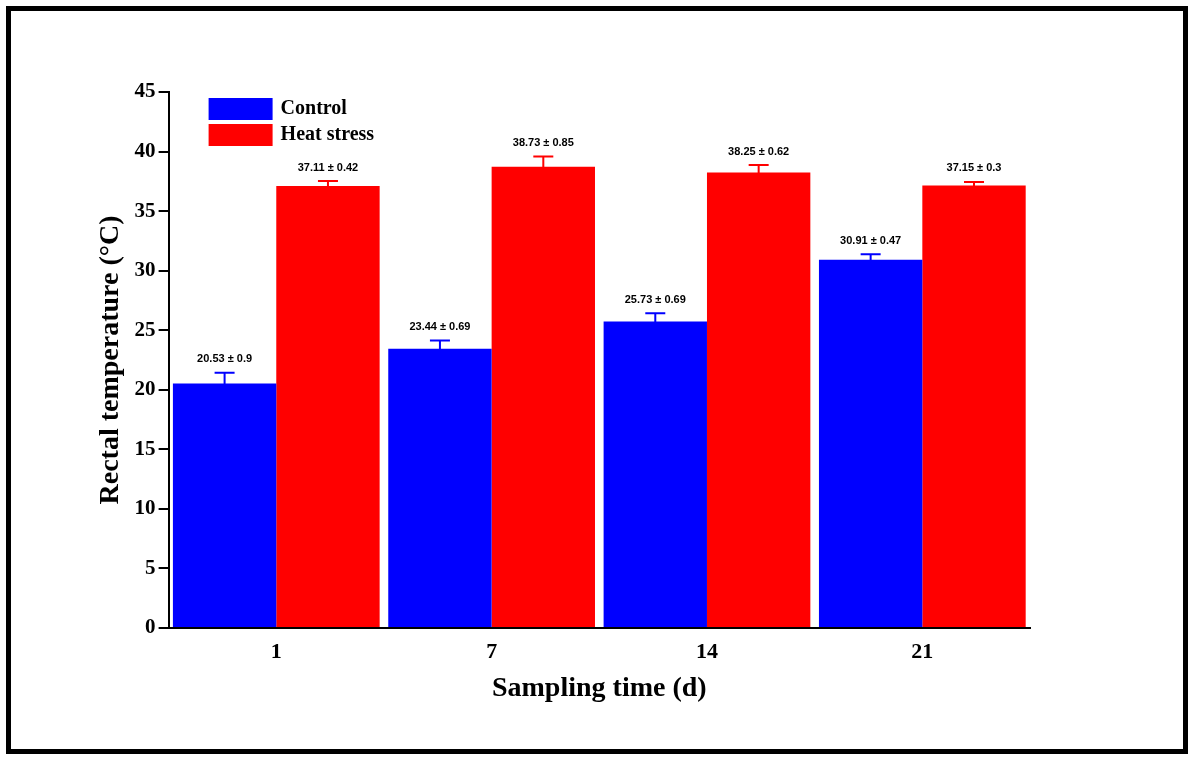 The width and height of the screenshot is (1194, 760). What do you see at coordinates (145, 447) in the screenshot?
I see `y-tick-label: 15` at bounding box center [145, 447].